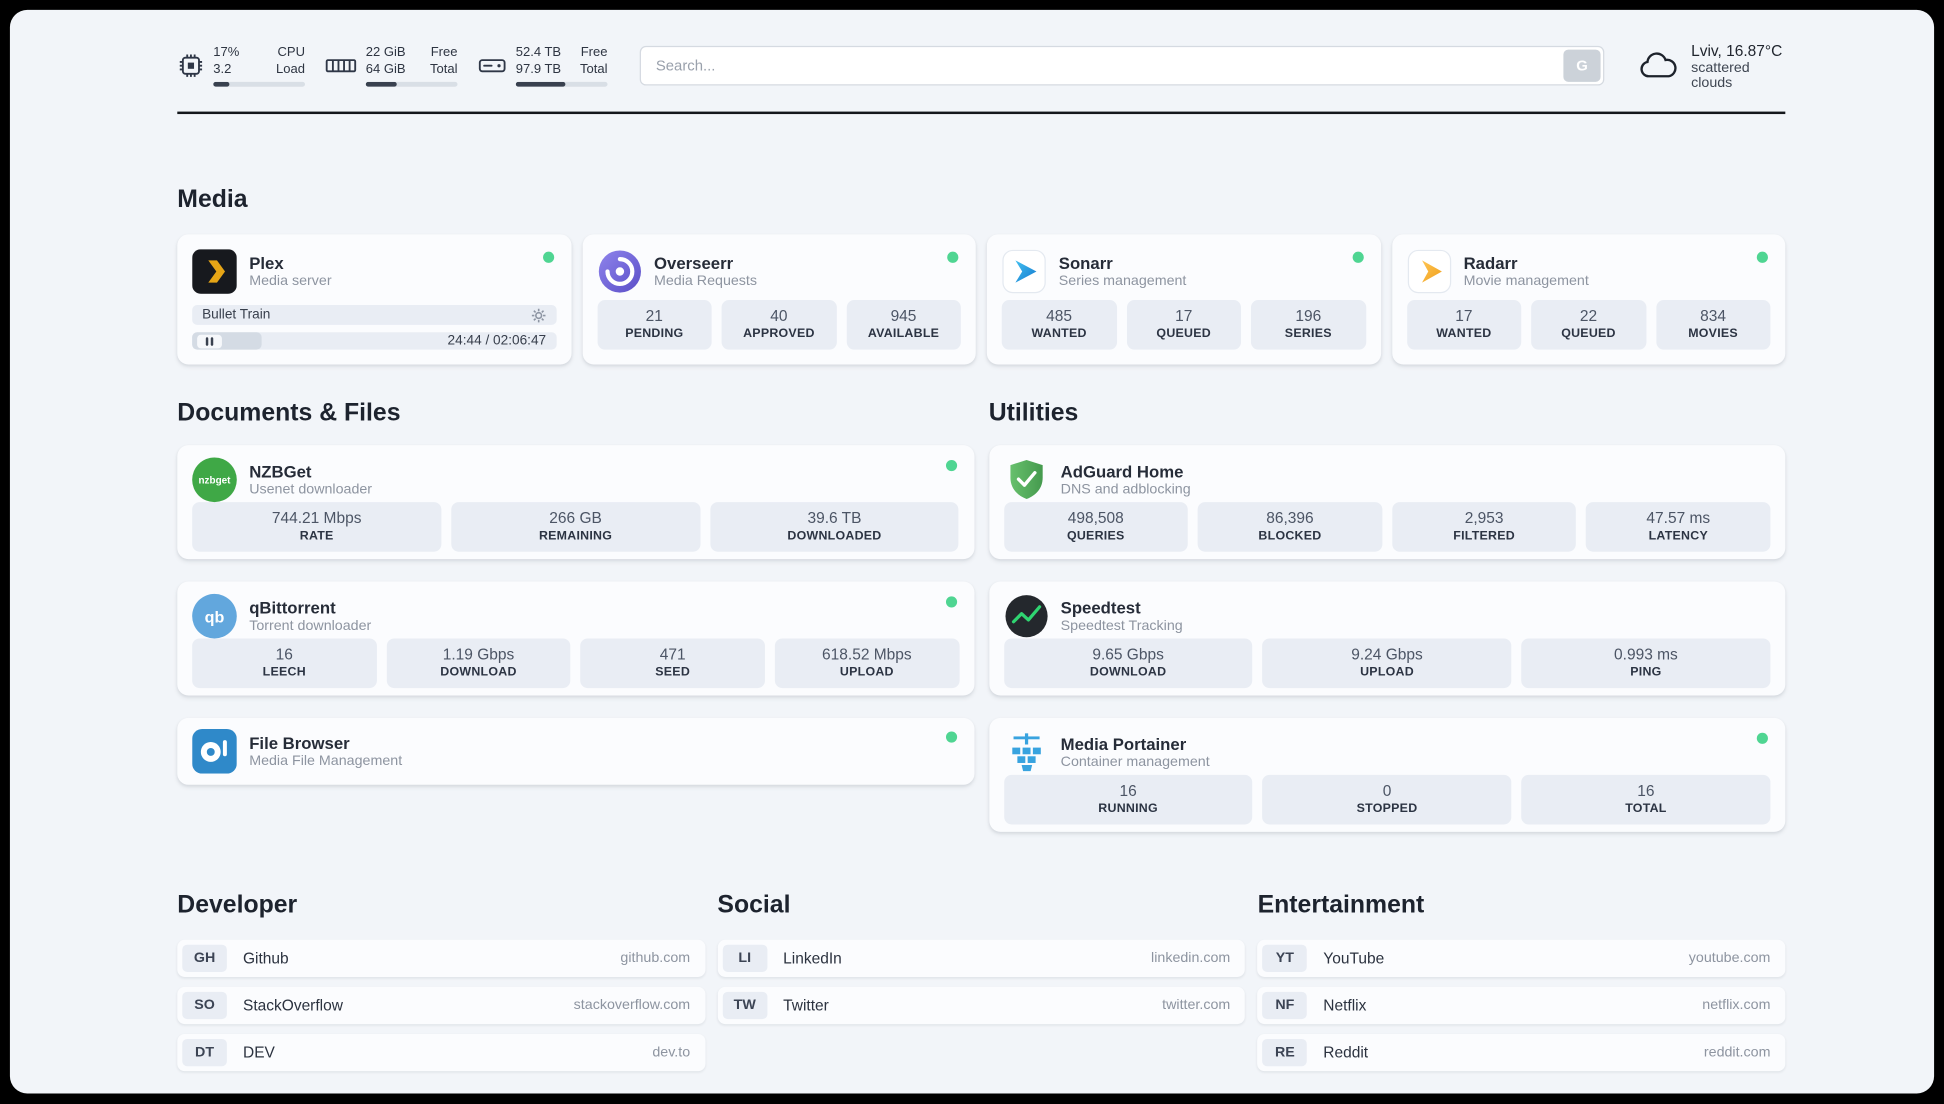 This screenshot has width=1944, height=1104. What do you see at coordinates (441, 1052) in the screenshot?
I see `link-dev: DT DEV dev.to` at bounding box center [441, 1052].